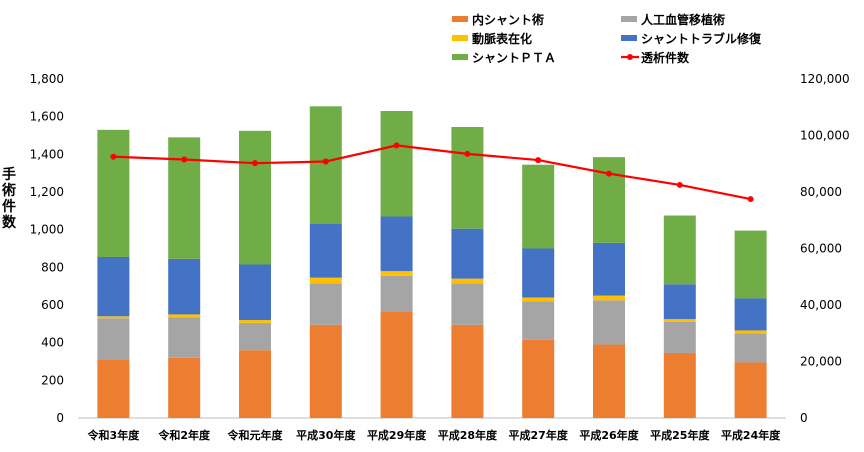 The width and height of the screenshot is (864, 452). I want to click on x-category-label: 平成29年度, so click(397, 435).